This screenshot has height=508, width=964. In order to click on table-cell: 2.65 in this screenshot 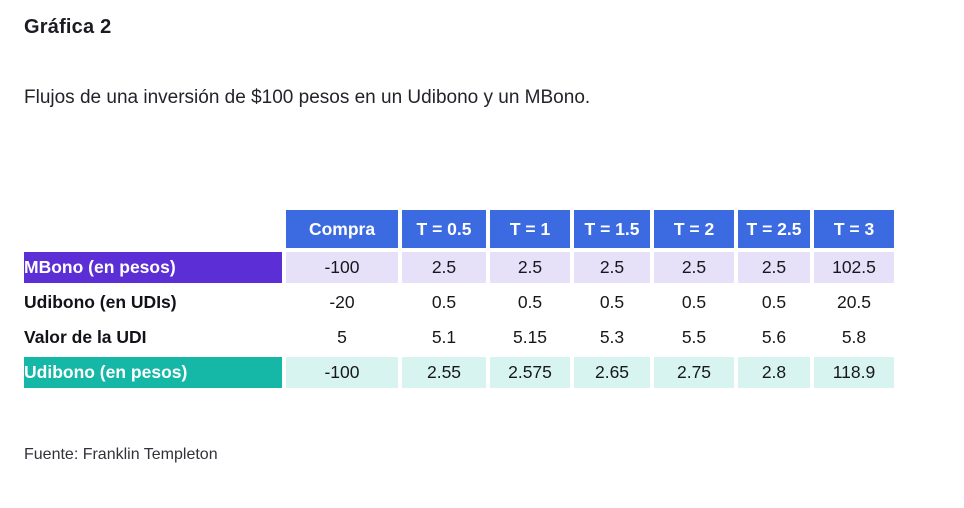, I will do `click(612, 372)`.